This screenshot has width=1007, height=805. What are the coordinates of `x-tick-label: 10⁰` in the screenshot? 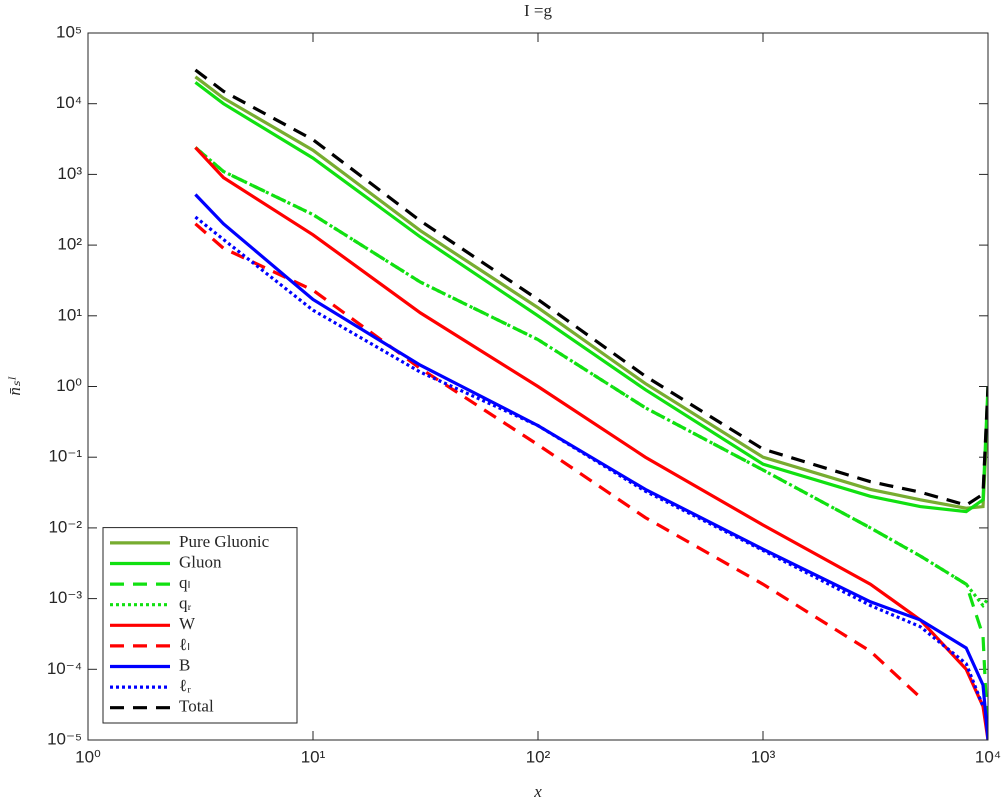 It's located at (88, 756).